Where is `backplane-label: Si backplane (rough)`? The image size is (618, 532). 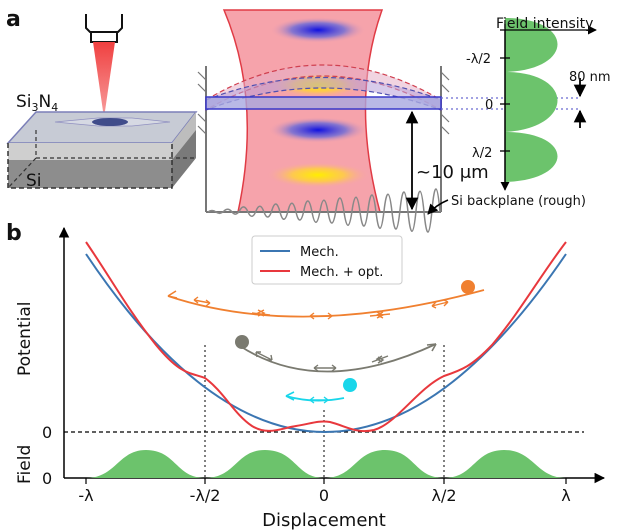 backplane-label: Si backplane (rough) is located at coordinates (518, 201).